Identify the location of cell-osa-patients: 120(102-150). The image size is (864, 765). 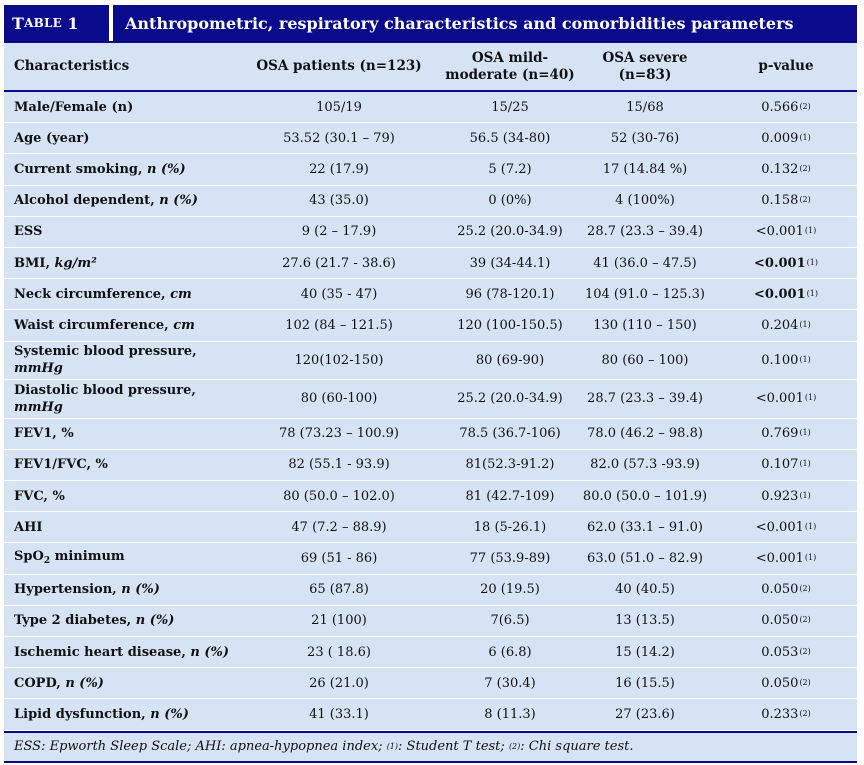
(339, 360).